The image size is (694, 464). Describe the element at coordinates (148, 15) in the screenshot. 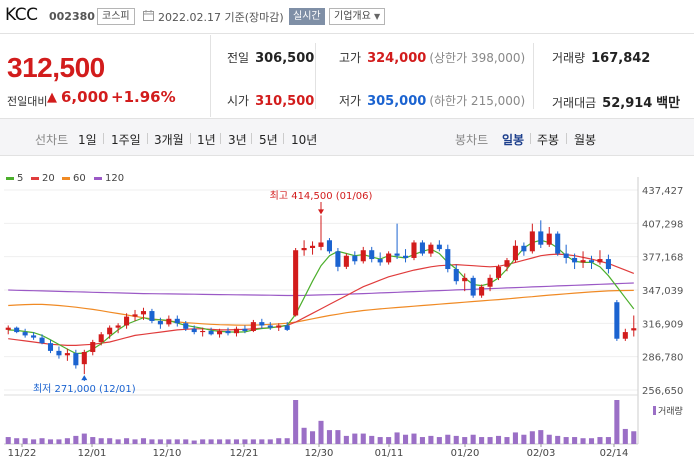

I see `calendar-icon` at that location.